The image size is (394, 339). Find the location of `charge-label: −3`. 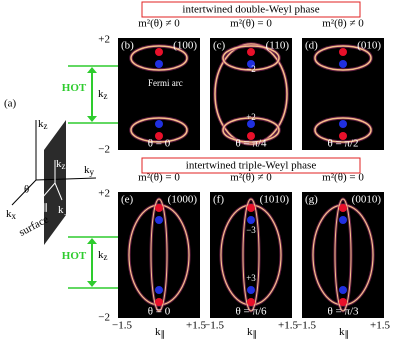

charge-label: −3 is located at coordinates (251, 230).